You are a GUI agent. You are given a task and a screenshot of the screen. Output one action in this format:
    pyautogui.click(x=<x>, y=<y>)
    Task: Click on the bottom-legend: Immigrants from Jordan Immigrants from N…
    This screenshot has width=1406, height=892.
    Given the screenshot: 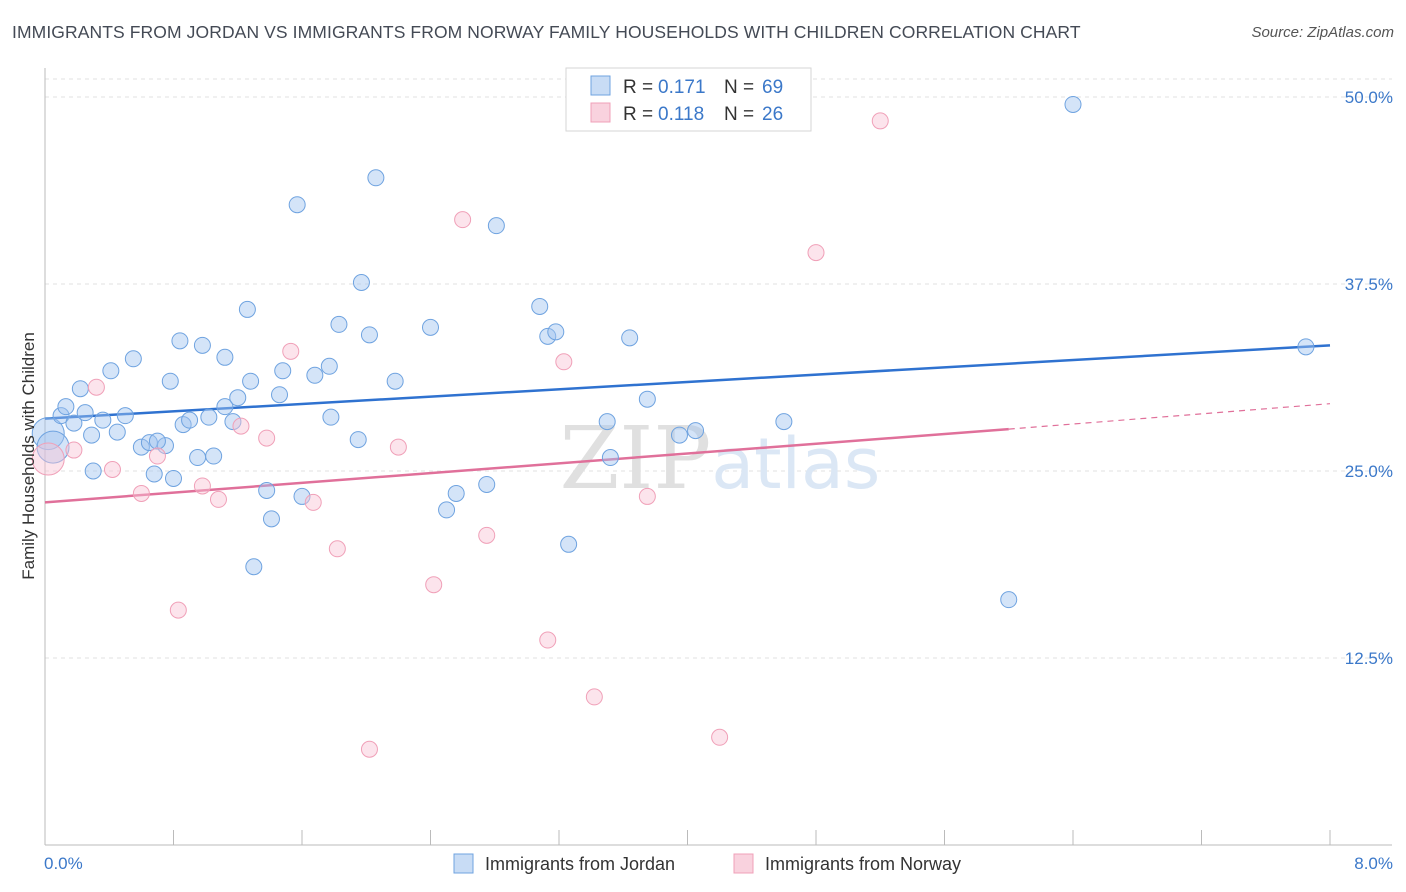 What is the action you would take?
    pyautogui.click(x=707, y=863)
    